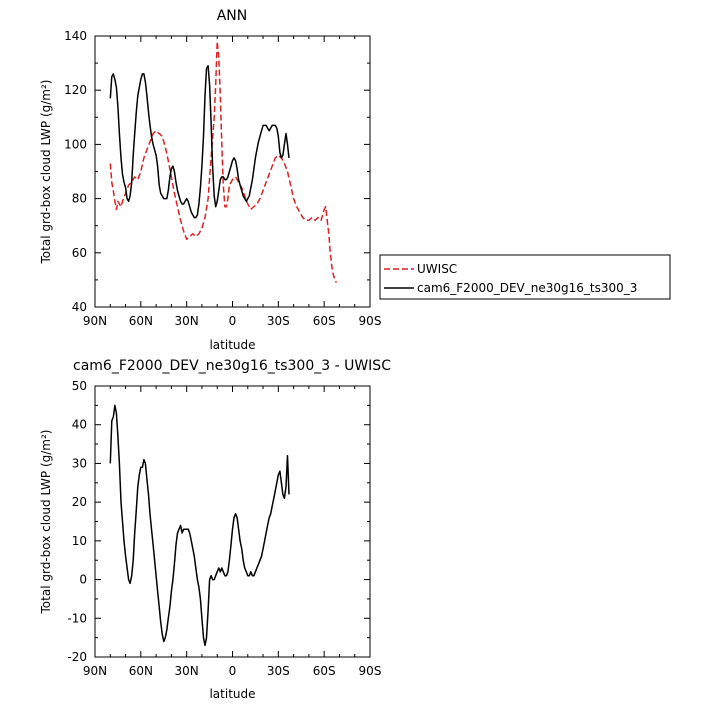 Image resolution: width=708 pixels, height=708 pixels. Describe the element at coordinates (79, 386) in the screenshot. I see `y-tick-label: 50` at that location.